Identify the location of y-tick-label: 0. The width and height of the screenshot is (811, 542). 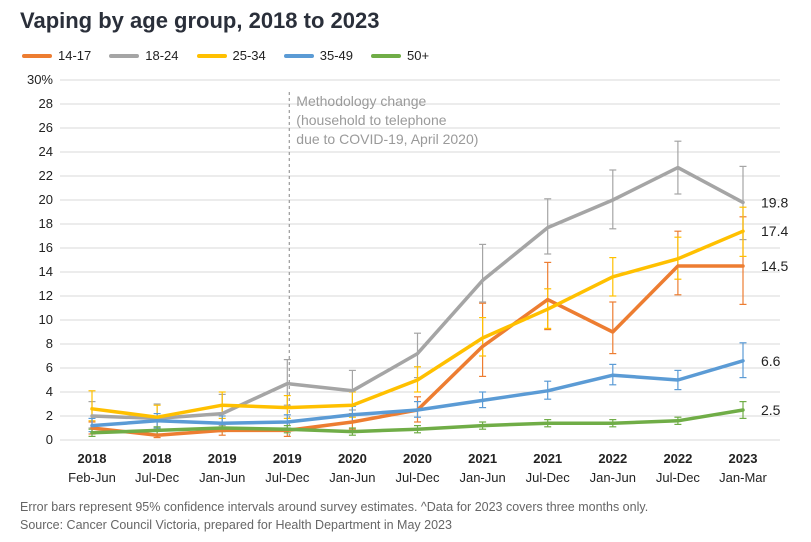
(49, 439).